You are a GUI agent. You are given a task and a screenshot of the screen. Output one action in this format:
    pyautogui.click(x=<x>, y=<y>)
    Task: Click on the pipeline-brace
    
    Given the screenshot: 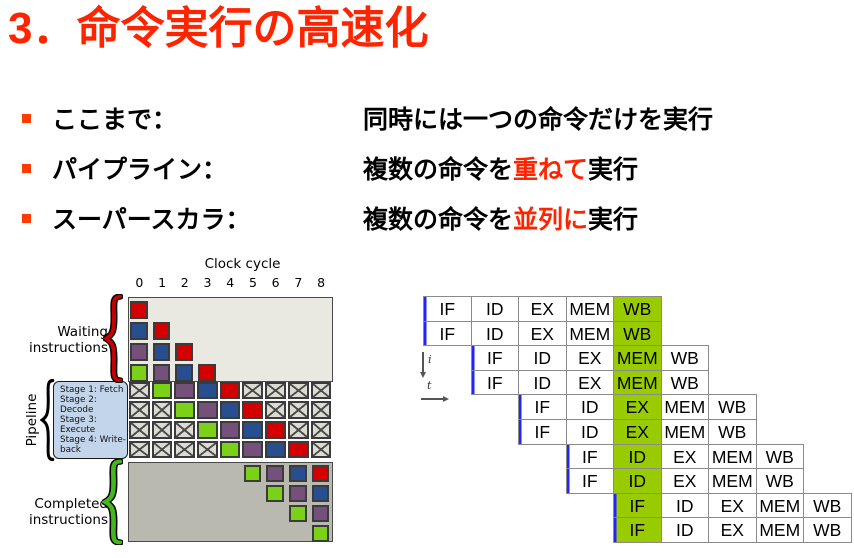 What is the action you would take?
    pyautogui.click(x=47, y=420)
    